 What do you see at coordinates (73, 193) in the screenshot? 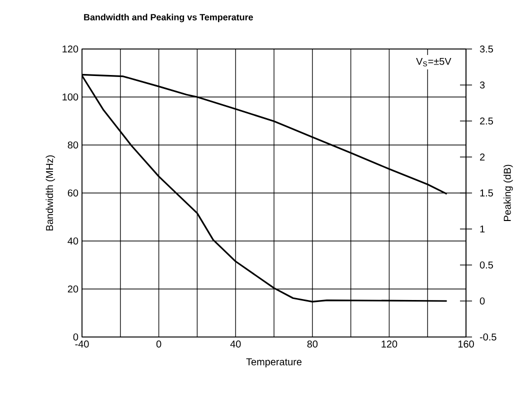
I see `y-tick-label: 60` at bounding box center [73, 193].